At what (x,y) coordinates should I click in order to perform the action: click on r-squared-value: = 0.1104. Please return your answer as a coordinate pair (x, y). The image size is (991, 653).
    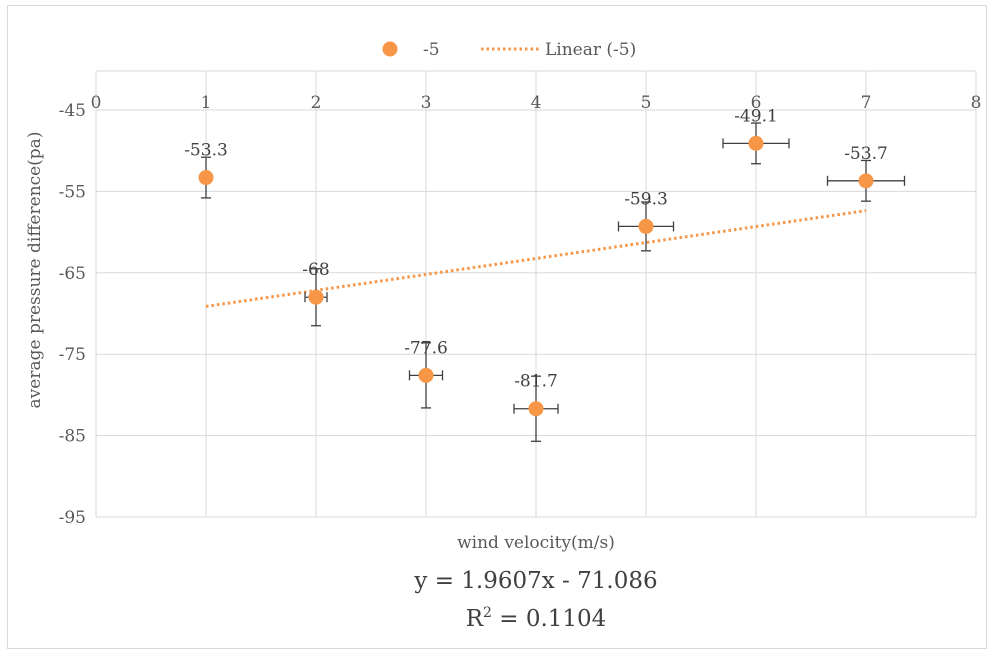
    Looking at the image, I should click on (549, 619).